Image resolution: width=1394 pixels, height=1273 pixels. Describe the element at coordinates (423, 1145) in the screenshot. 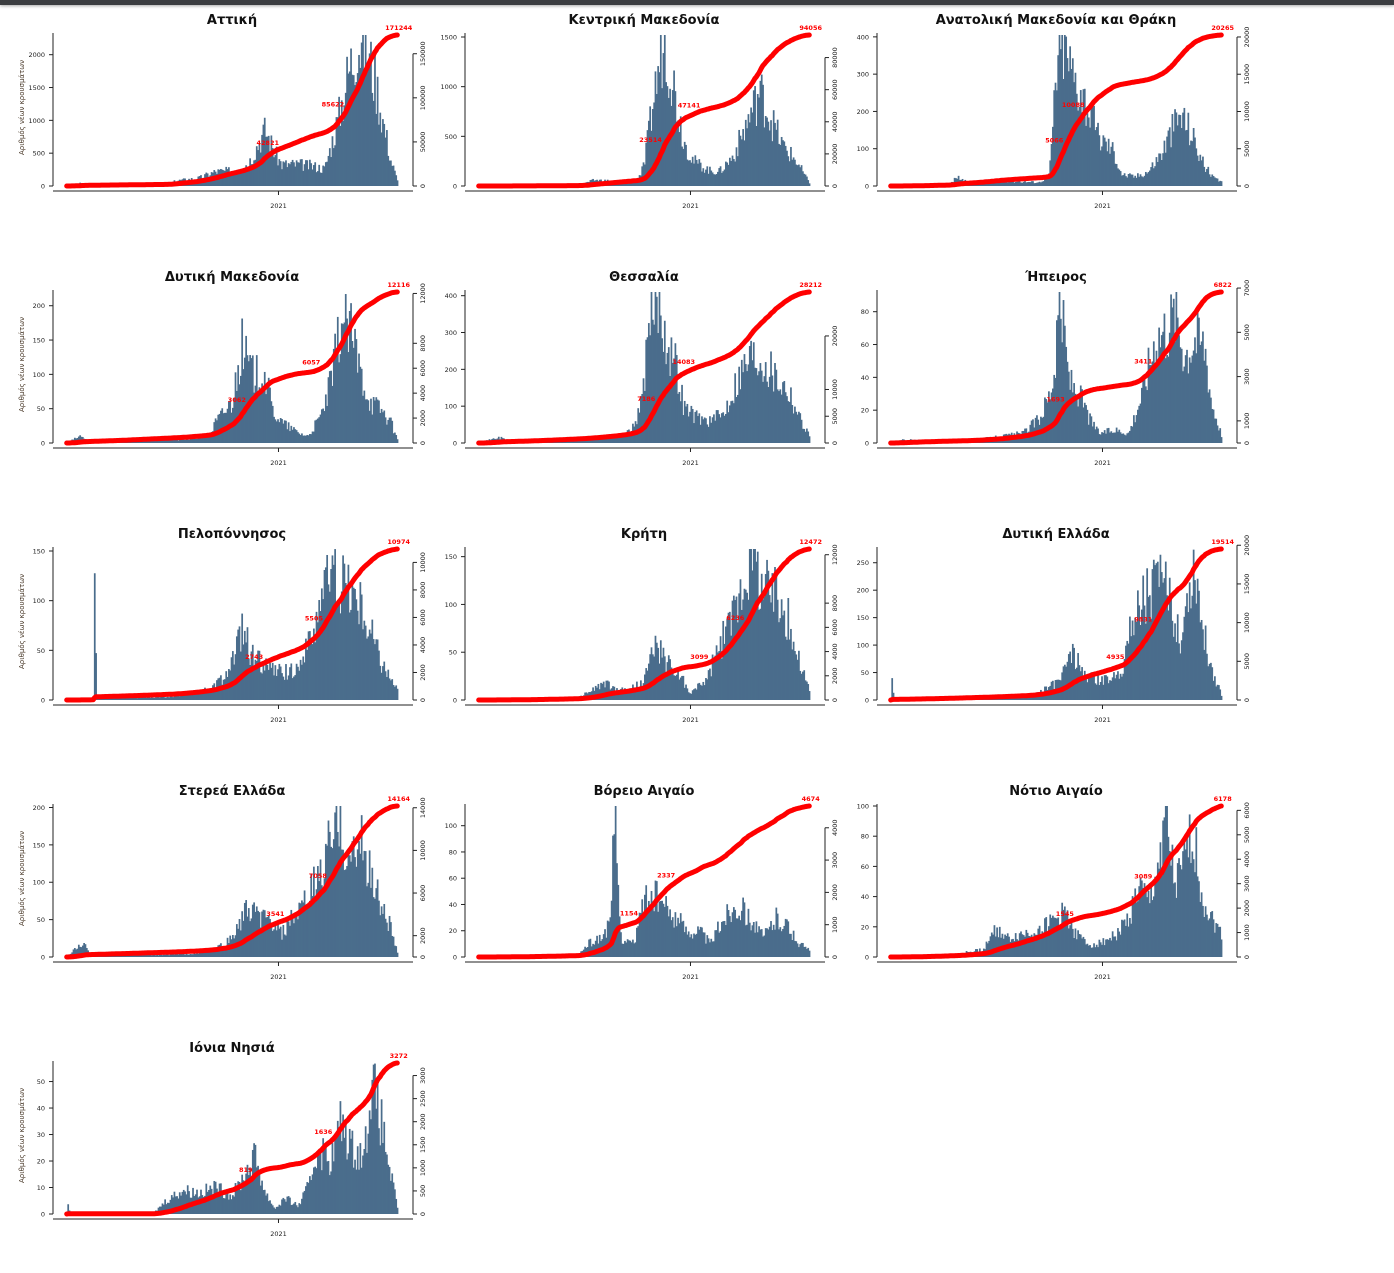

I see `y2-tick-label: 1500` at that location.